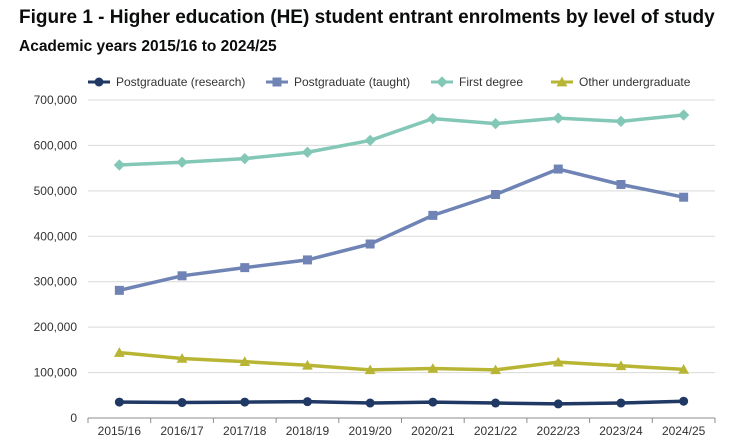  I want to click on legend-label: Other undergraduate, so click(635, 82).